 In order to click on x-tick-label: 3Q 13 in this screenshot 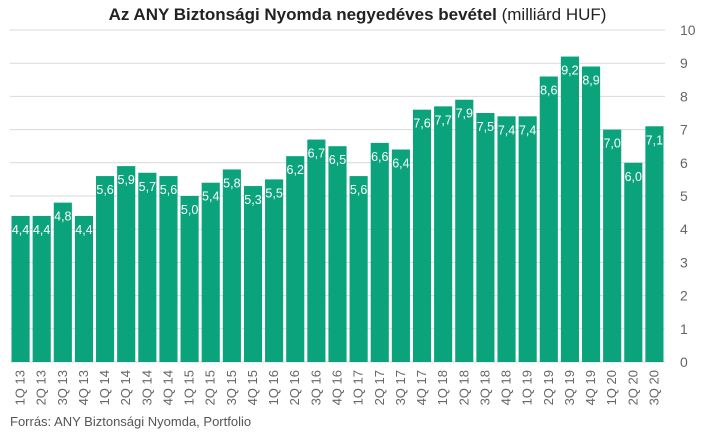, I will do `click(62, 387)`.